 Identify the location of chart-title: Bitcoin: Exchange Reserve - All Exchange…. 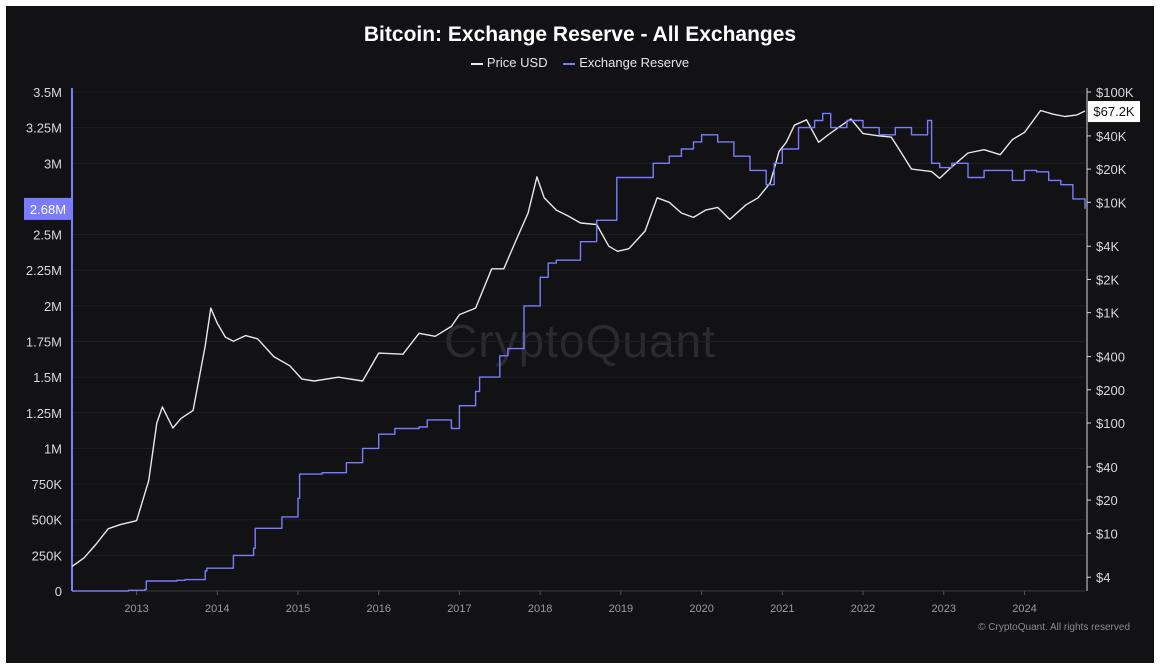
(580, 34).